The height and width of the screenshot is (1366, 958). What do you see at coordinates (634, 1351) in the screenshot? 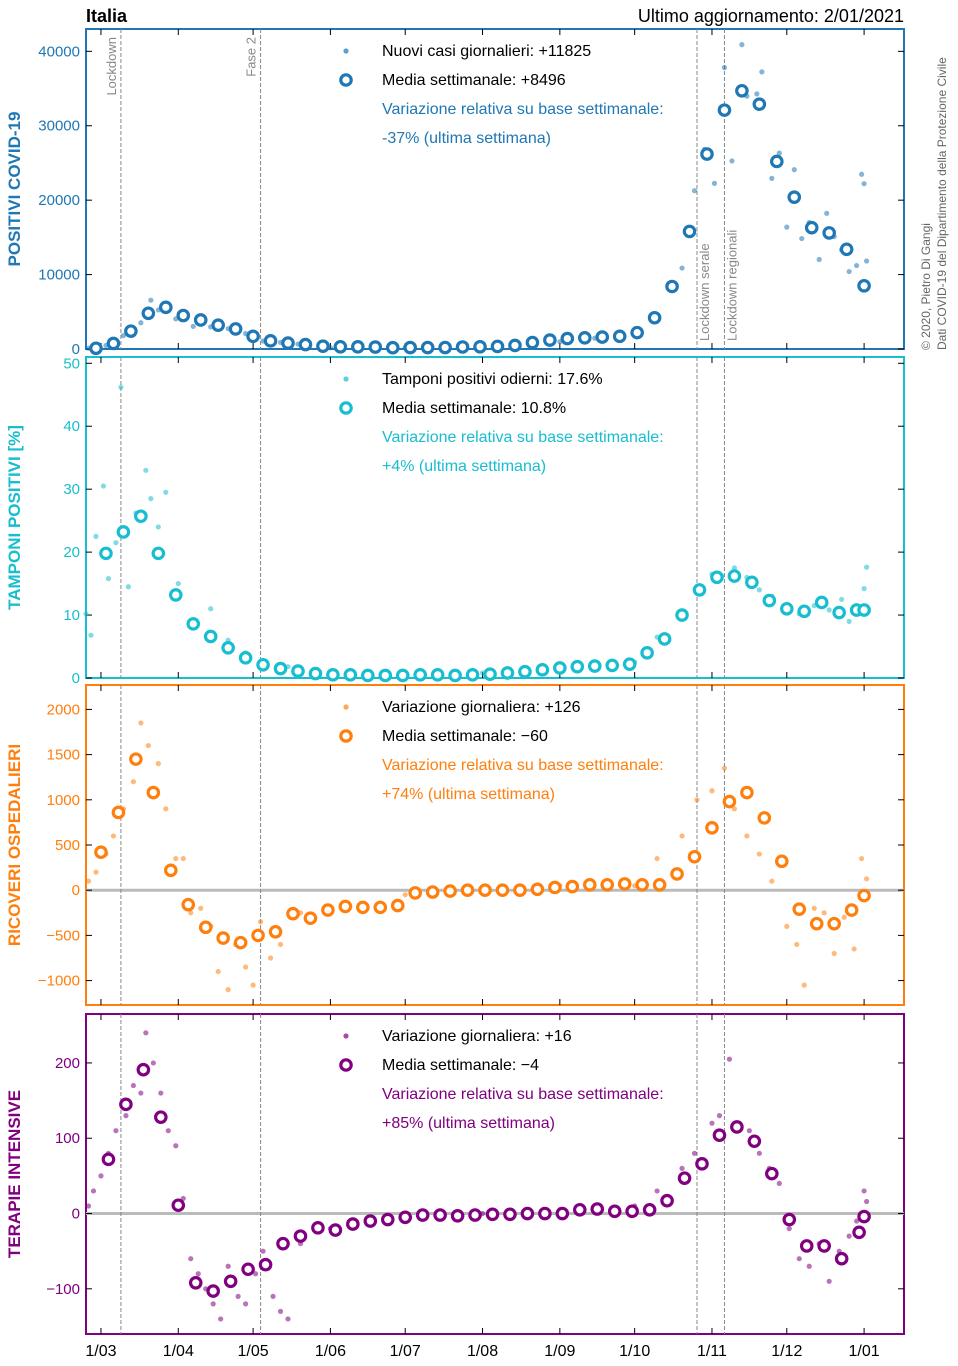
I see `x-tick-label: 1/10` at bounding box center [634, 1351].